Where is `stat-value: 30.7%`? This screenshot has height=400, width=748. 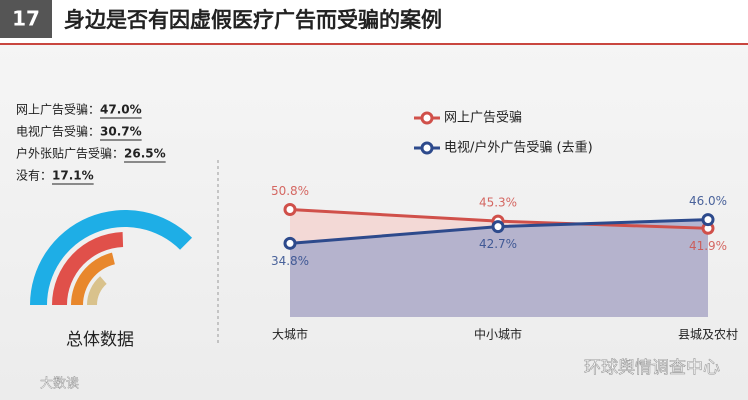 stat-value: 30.7% is located at coordinates (121, 132).